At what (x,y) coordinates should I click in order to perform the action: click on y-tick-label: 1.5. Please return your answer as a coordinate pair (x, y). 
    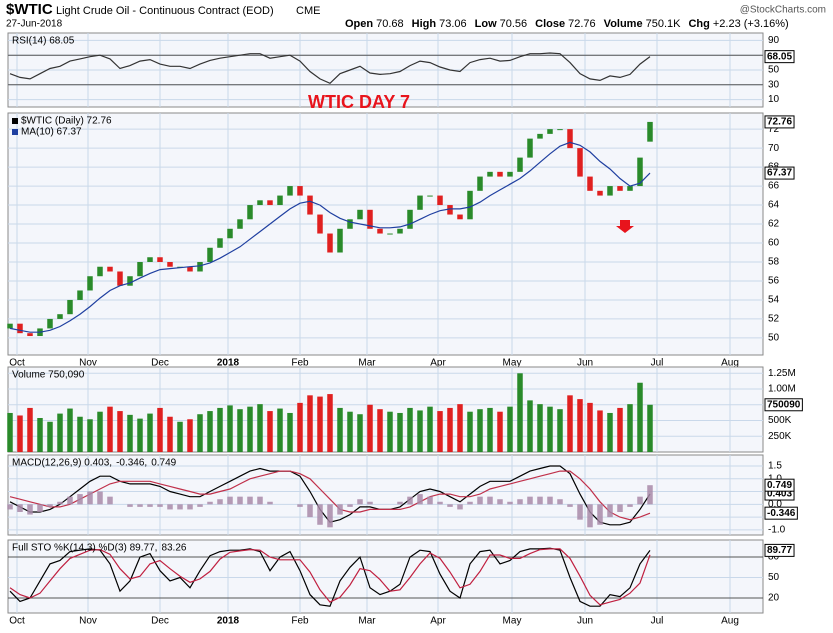
    Looking at the image, I should click on (775, 466).